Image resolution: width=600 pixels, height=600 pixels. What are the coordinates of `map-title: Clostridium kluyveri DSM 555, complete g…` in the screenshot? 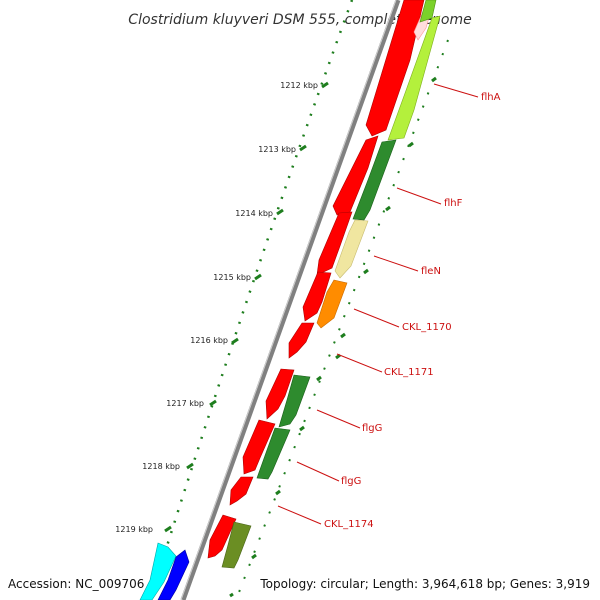 It's located at (299, 20).